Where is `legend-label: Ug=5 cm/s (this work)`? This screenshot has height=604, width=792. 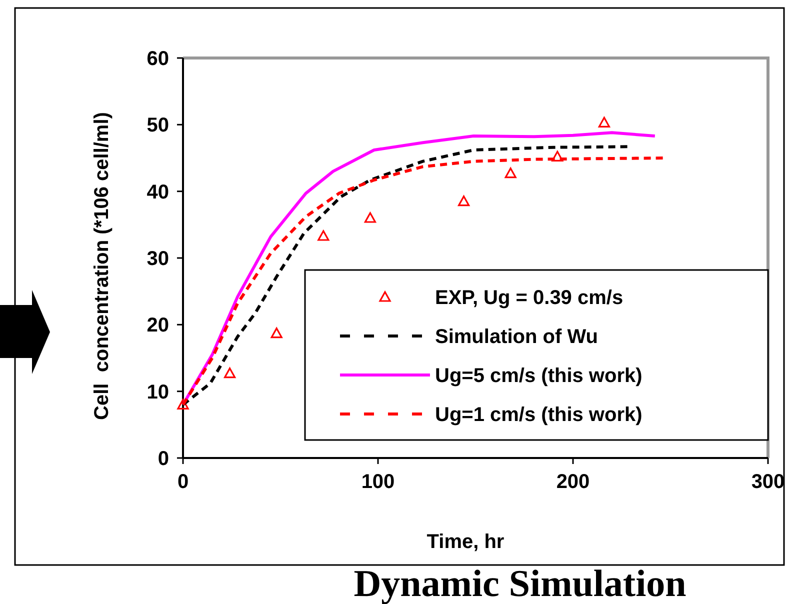
legend-label: Ug=5 cm/s (this work) is located at coordinates (538, 376).